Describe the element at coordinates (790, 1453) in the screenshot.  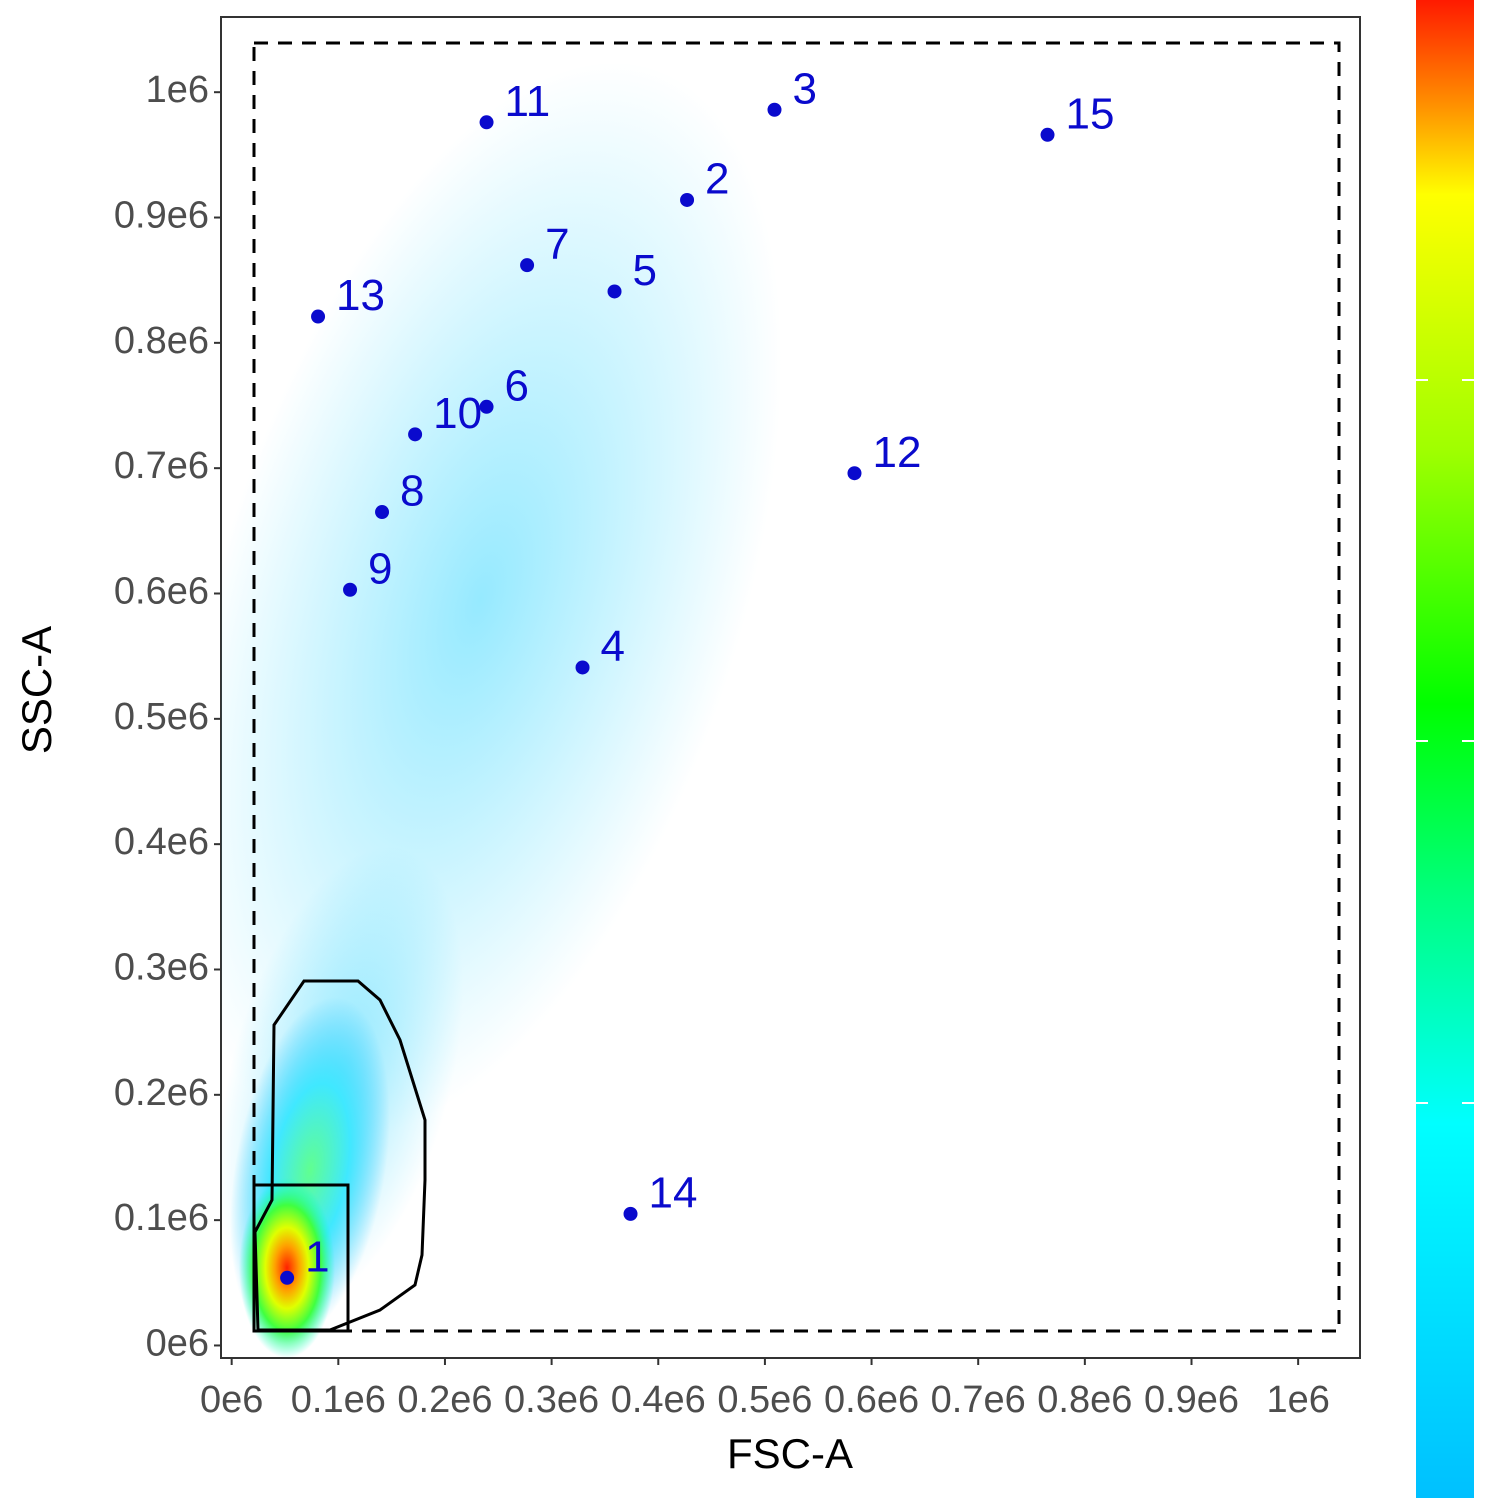
I see `x-axis-title: FSC-A` at that location.